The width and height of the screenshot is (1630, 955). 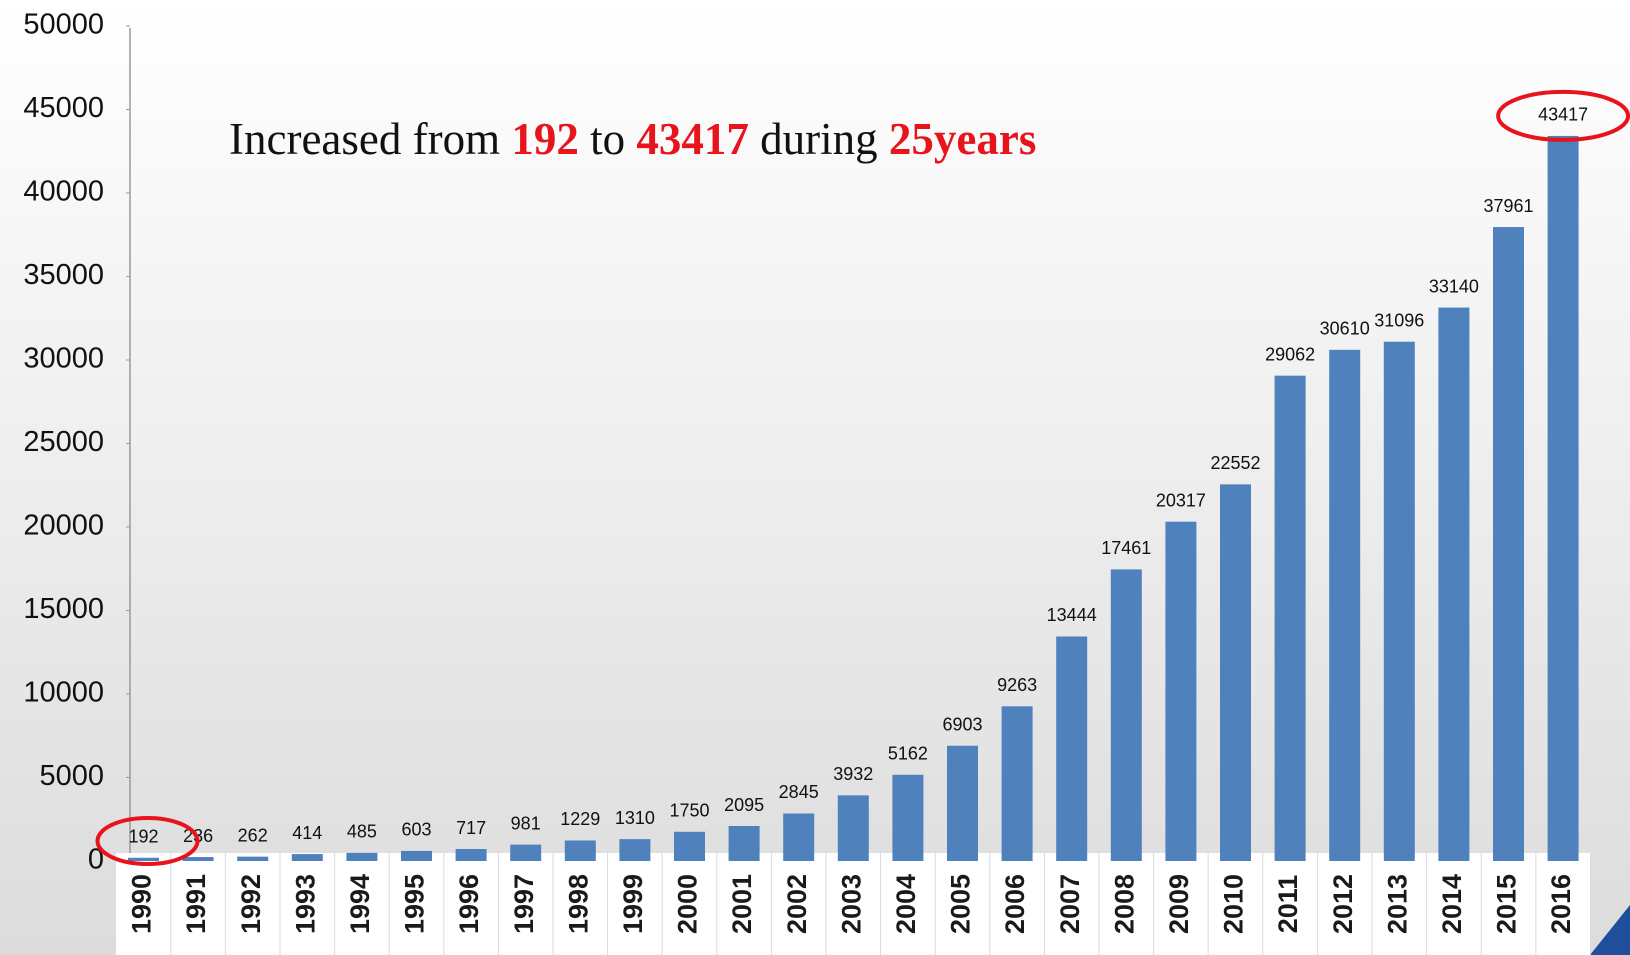 What do you see at coordinates (196, 904) in the screenshot?
I see `x-tick-label: 1991` at bounding box center [196, 904].